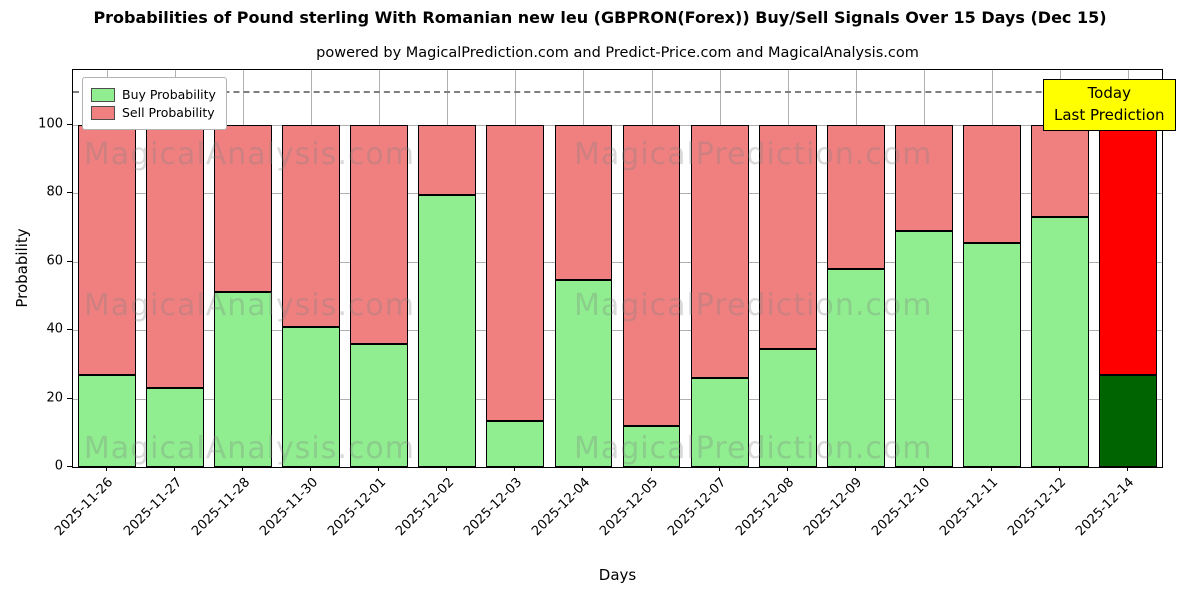  Describe the element at coordinates (54, 192) in the screenshot. I see `y-tick-label: 80` at that location.